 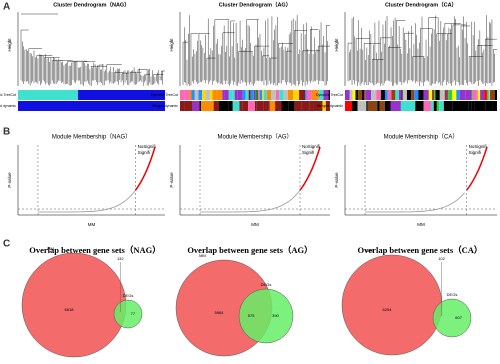 What do you see at coordinates (421, 224) in the screenshot?
I see `x-axis-label: MM` at bounding box center [421, 224].